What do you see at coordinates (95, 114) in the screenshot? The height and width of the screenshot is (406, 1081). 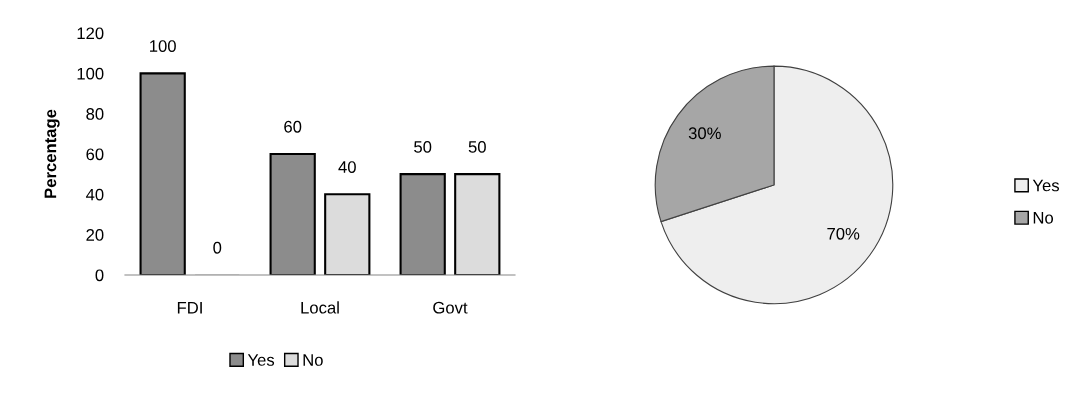 I see `y-tick-label: 80` at bounding box center [95, 114].